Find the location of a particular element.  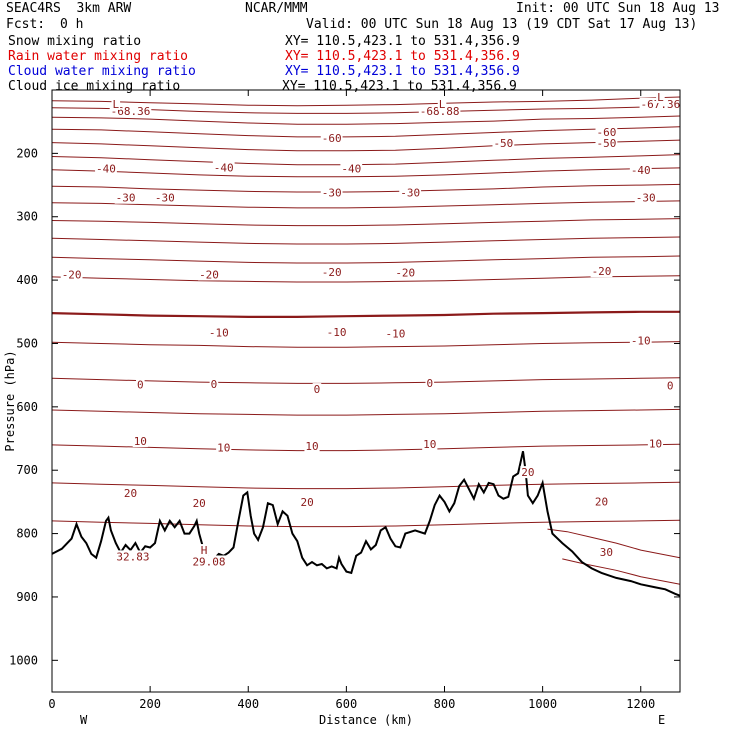

contour-label-15: -30 is located at coordinates (646, 198).